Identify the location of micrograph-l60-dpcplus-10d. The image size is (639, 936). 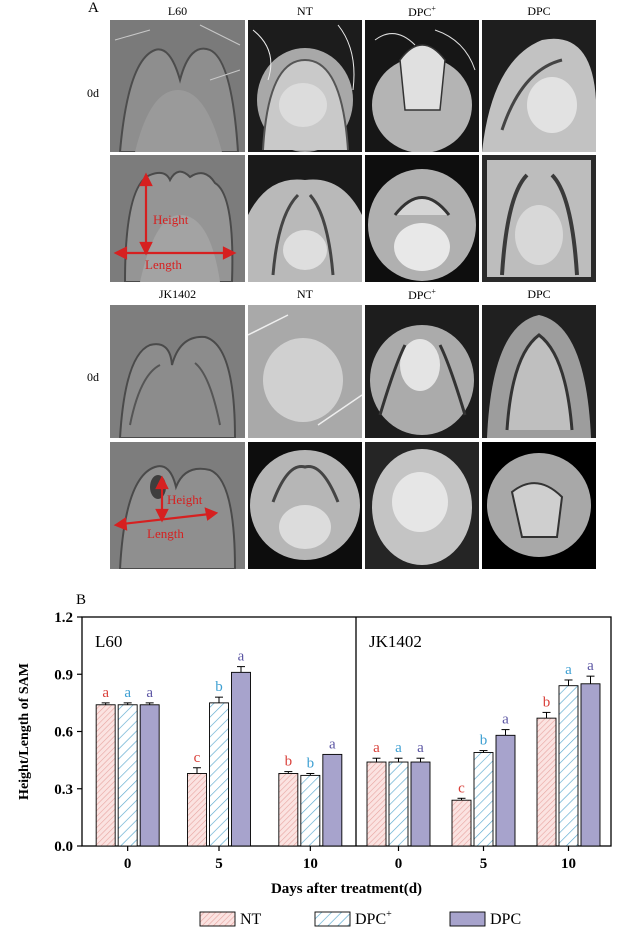
(422, 218).